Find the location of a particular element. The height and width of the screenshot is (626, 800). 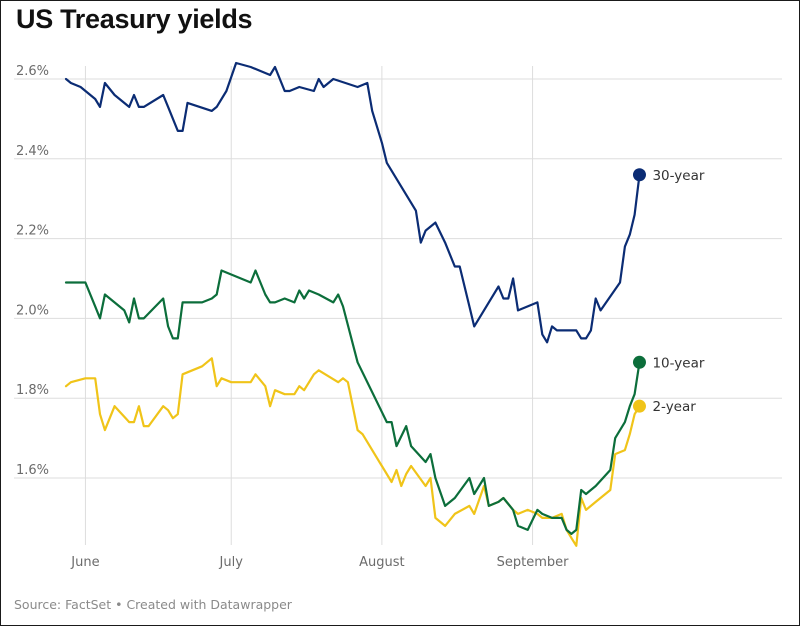

y-tick-label: 1.8% is located at coordinates (32, 390).